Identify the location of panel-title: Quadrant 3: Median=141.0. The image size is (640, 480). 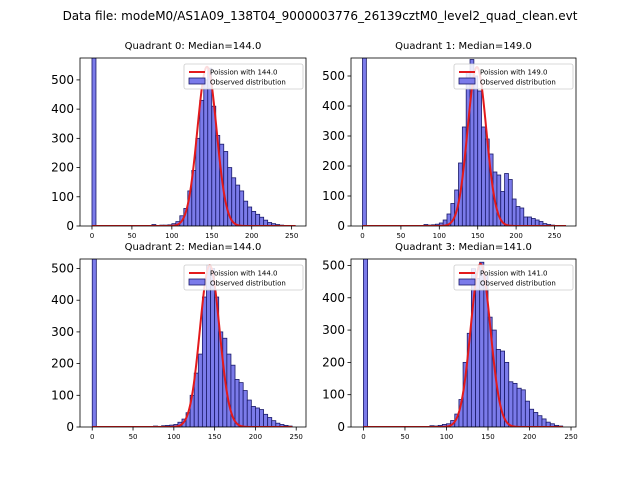
(463, 247).